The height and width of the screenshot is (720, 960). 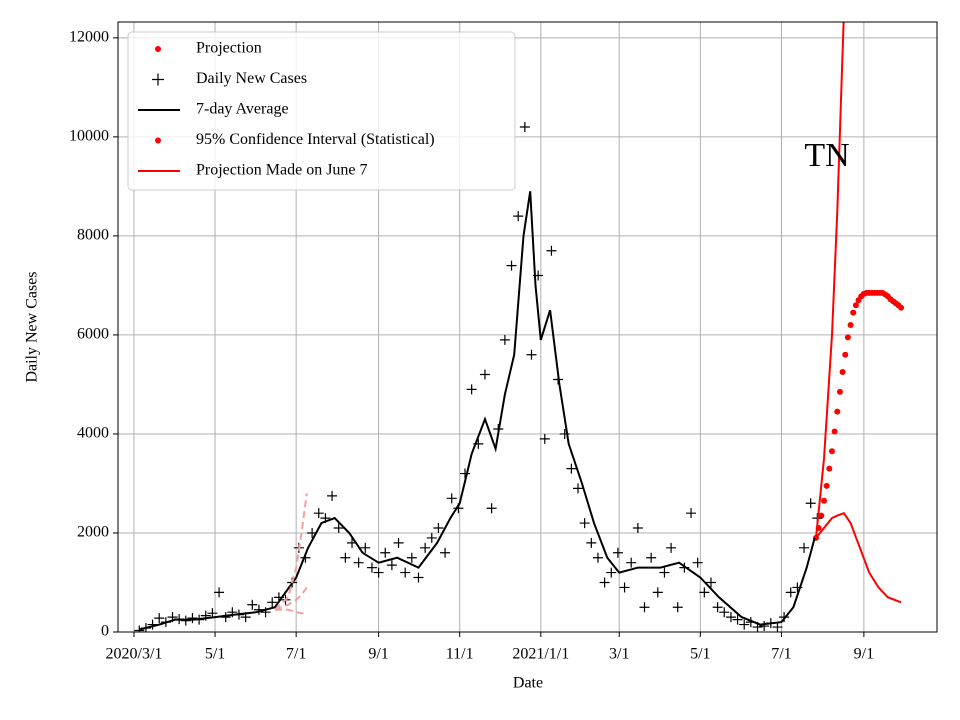 What do you see at coordinates (540, 654) in the screenshot?
I see `x-tick-label: 2021/1/1` at bounding box center [540, 654].